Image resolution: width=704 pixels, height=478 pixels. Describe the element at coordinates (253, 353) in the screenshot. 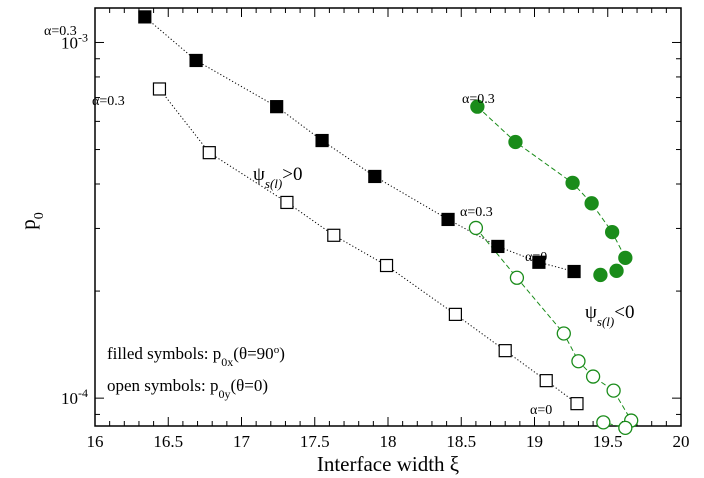

I see `legend-note-filled-mid: (θ=90` at that location.